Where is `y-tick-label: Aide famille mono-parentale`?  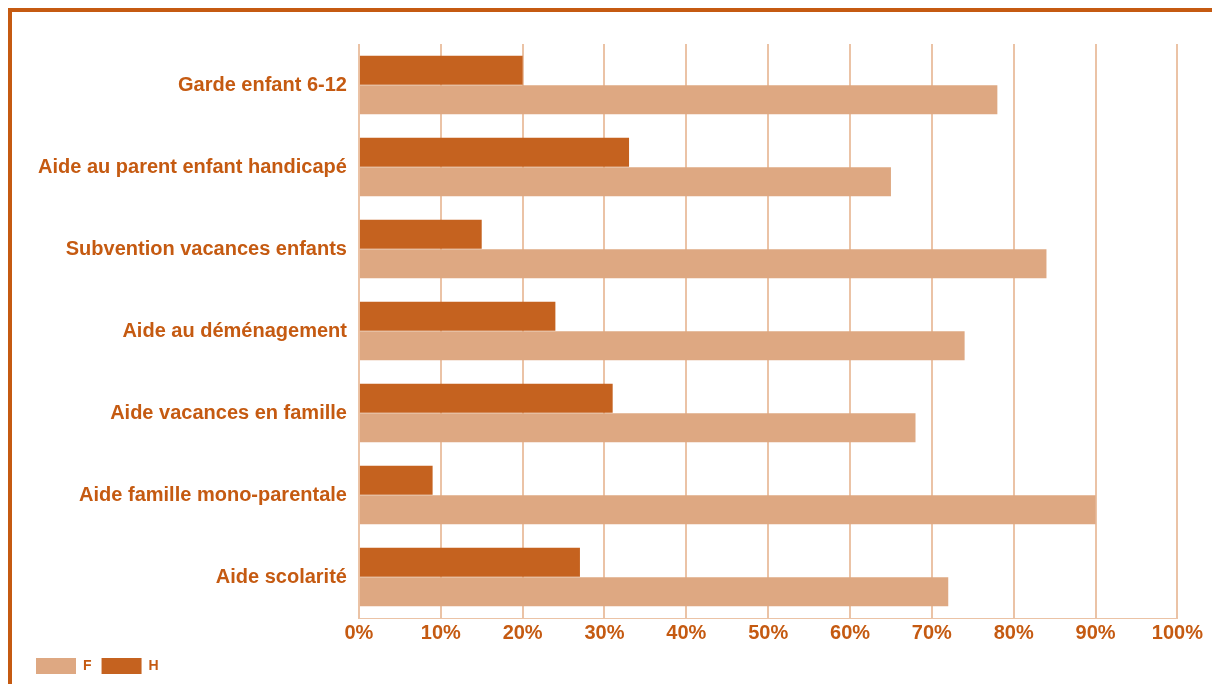
y-tick-label: Aide famille mono-parentale is located at coordinates (213, 493).